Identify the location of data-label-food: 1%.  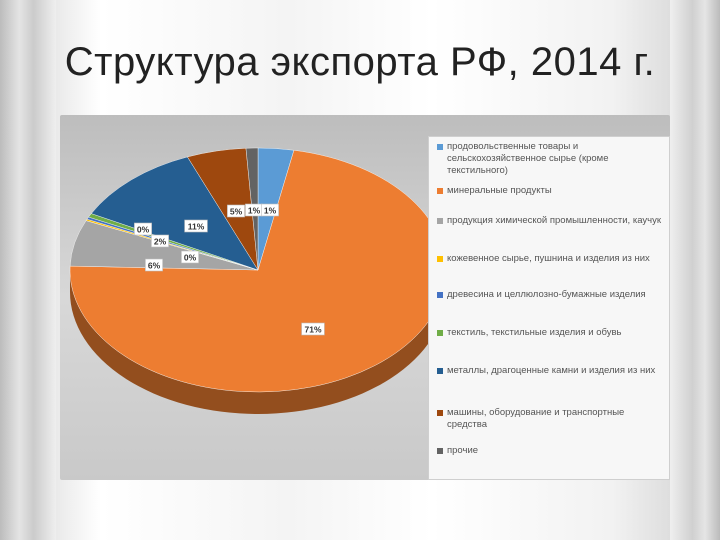
(270, 210).